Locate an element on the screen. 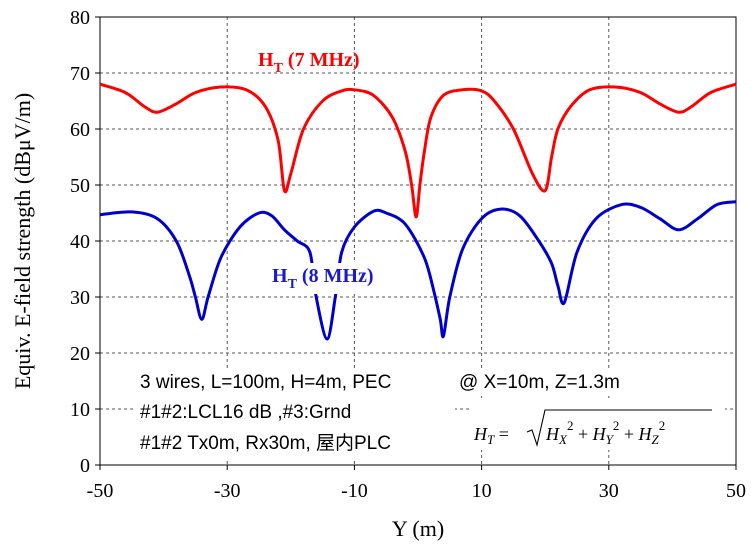 The width and height of the screenshot is (751, 547). x-tick-label: -30 is located at coordinates (227, 491).